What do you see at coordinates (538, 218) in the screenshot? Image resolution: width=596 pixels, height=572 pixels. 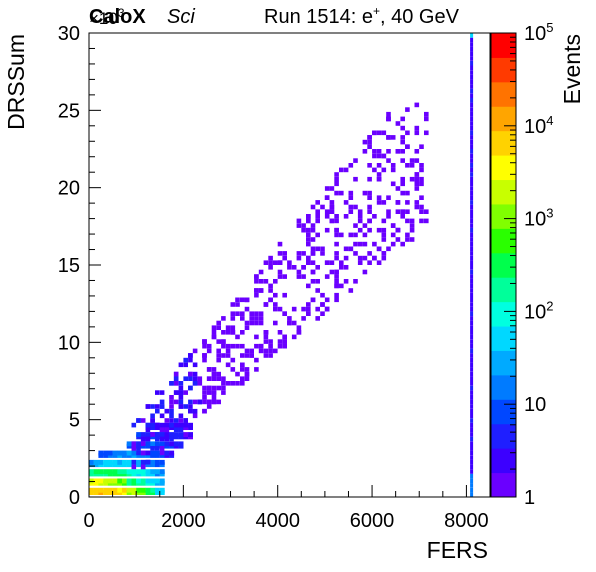 I see `z-tick-label: 103` at bounding box center [538, 218].